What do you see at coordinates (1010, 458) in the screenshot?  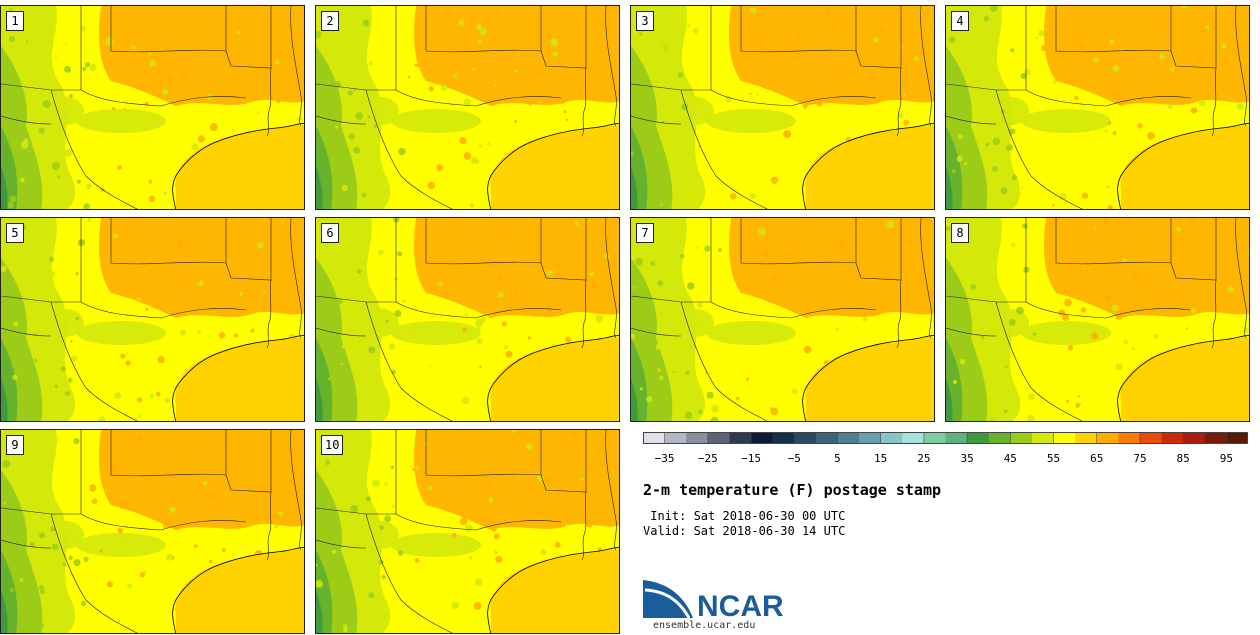 I see `colorbar-tick-label: 45` at bounding box center [1010, 458].